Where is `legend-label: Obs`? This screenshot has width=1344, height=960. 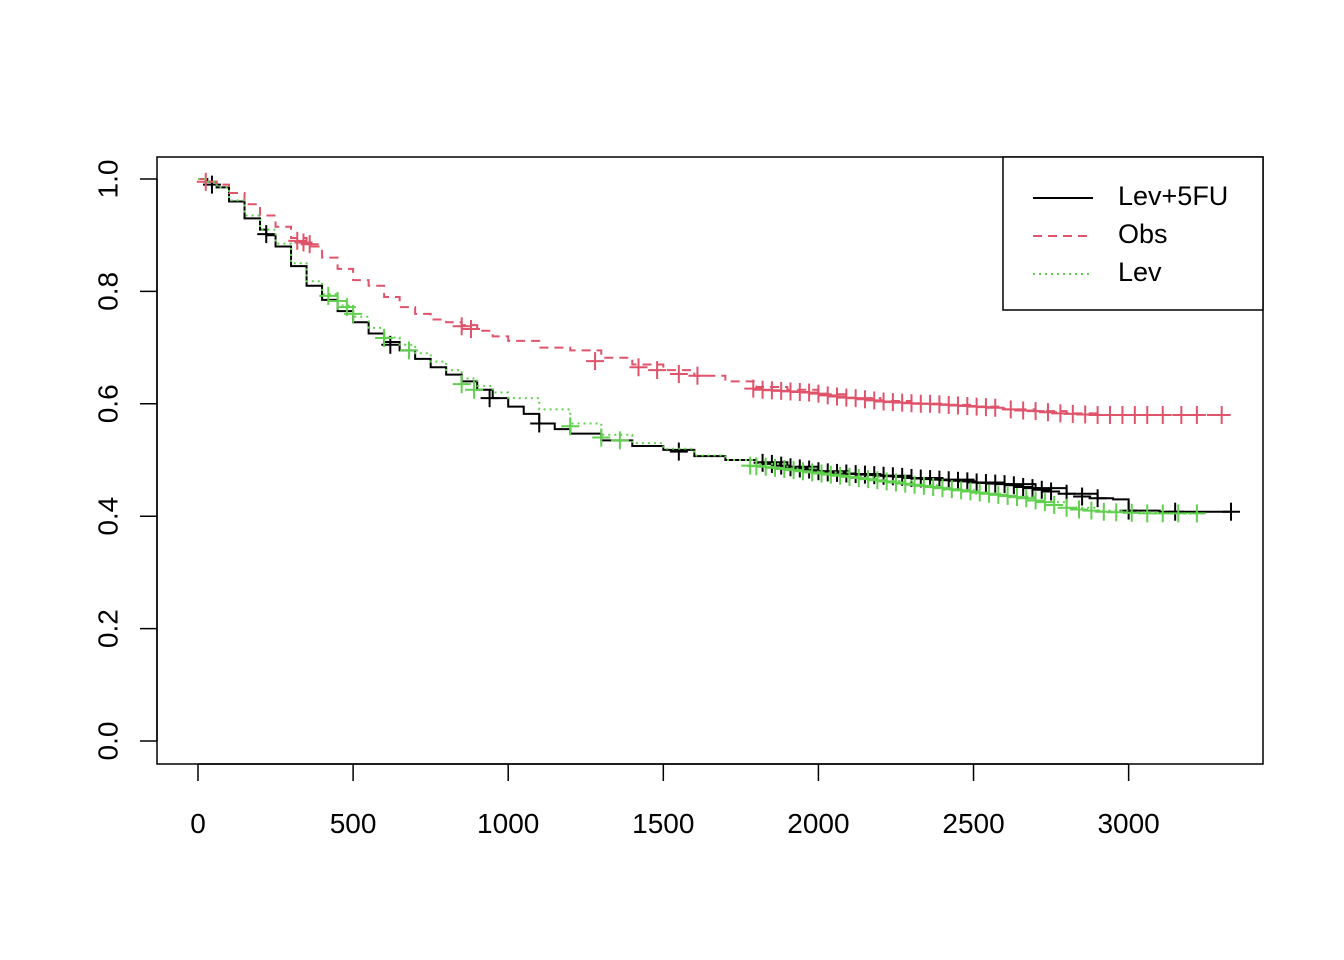
legend-label: Obs is located at coordinates (1143, 234).